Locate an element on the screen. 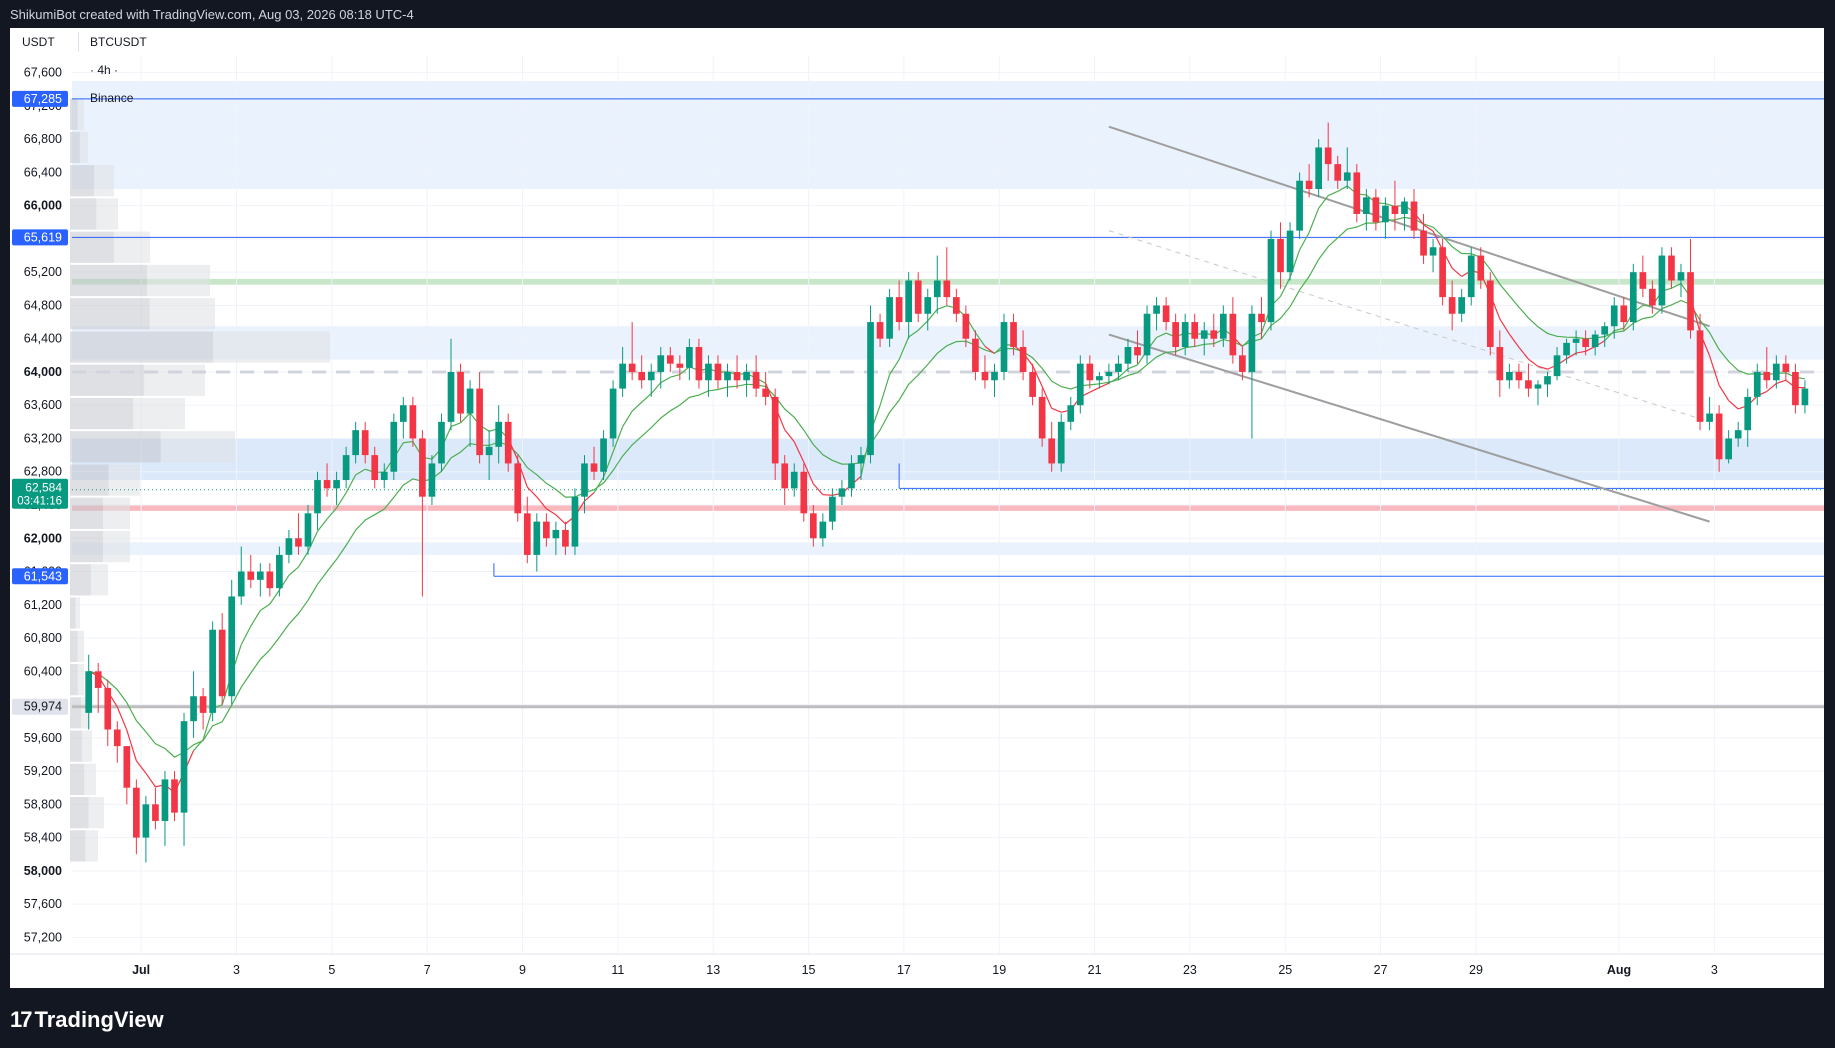 The height and width of the screenshot is (1048, 1835). channel-upper-line is located at coordinates (1409, 226).